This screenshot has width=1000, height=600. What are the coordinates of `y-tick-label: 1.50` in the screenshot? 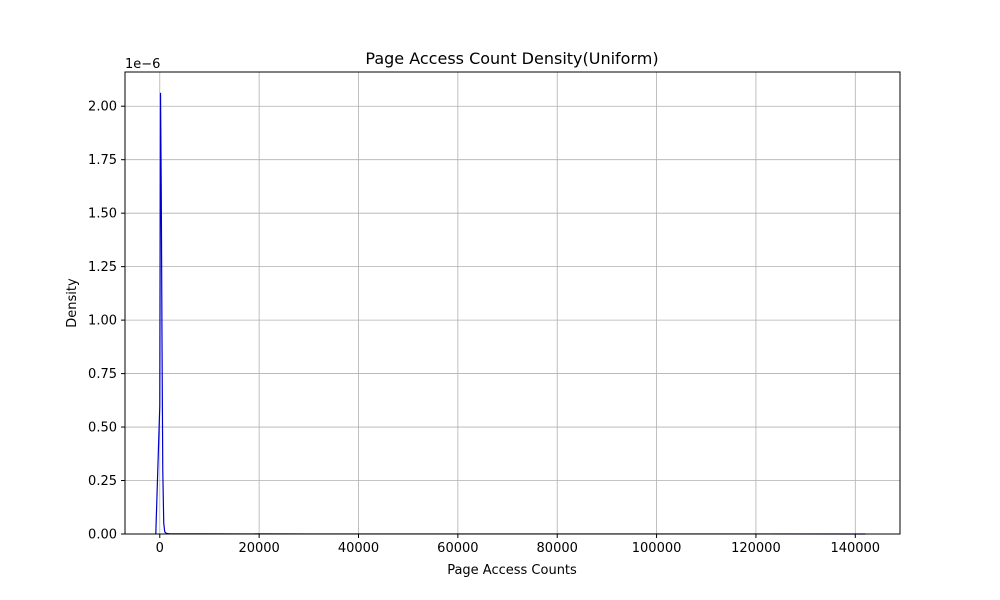 It's located at (102, 214).